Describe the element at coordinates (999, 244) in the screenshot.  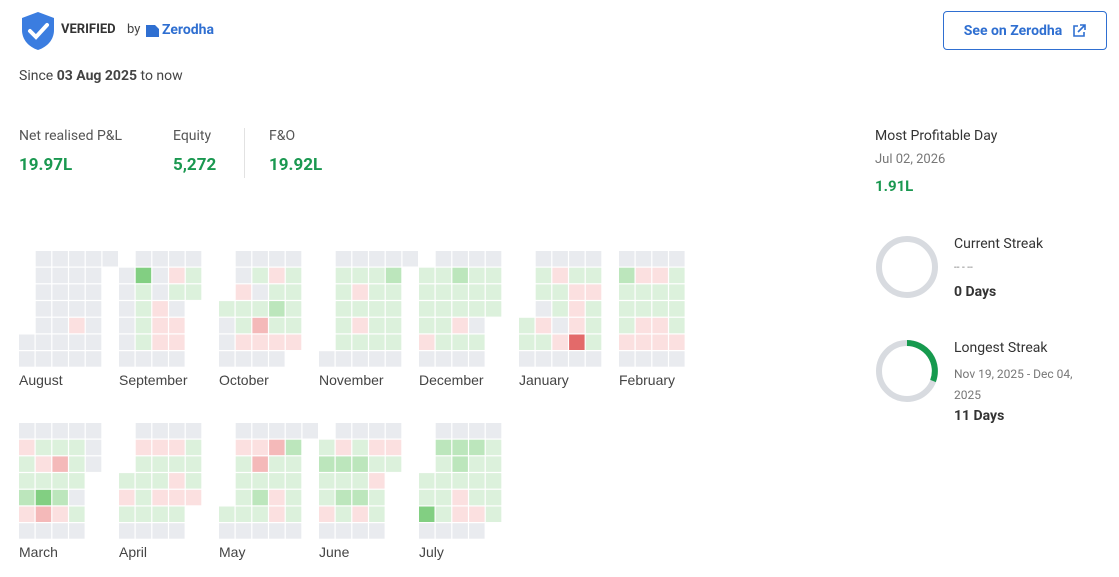
I see `current-streak-label: Current Streak` at that location.